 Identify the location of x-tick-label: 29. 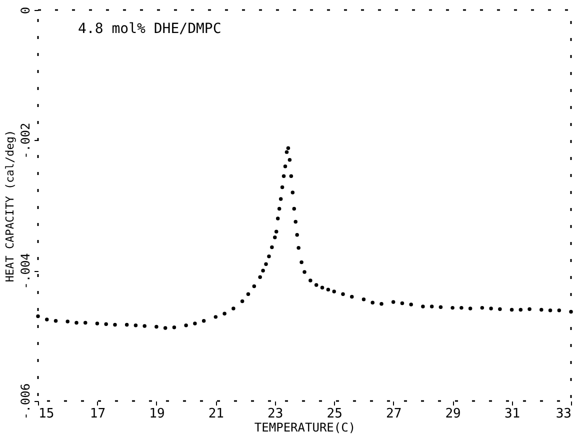
(453, 414).